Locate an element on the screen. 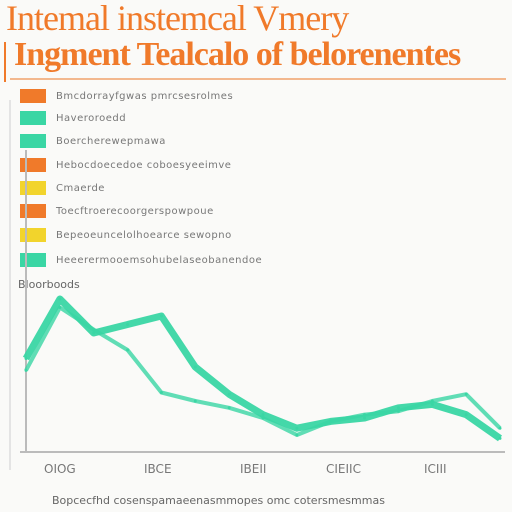 This screenshot has height=512, width=512. x-tick-label: CIEIIC is located at coordinates (343, 469).